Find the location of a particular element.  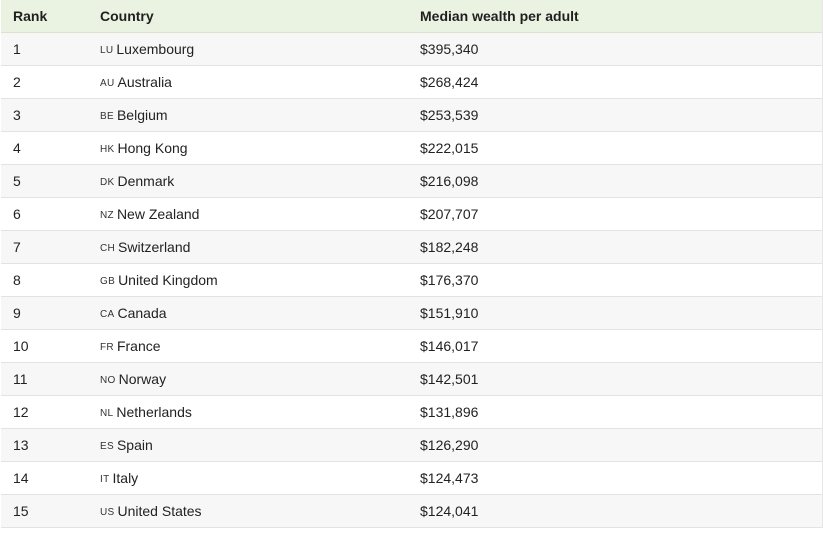

country-cell: NZ New Zealand is located at coordinates (149, 214).